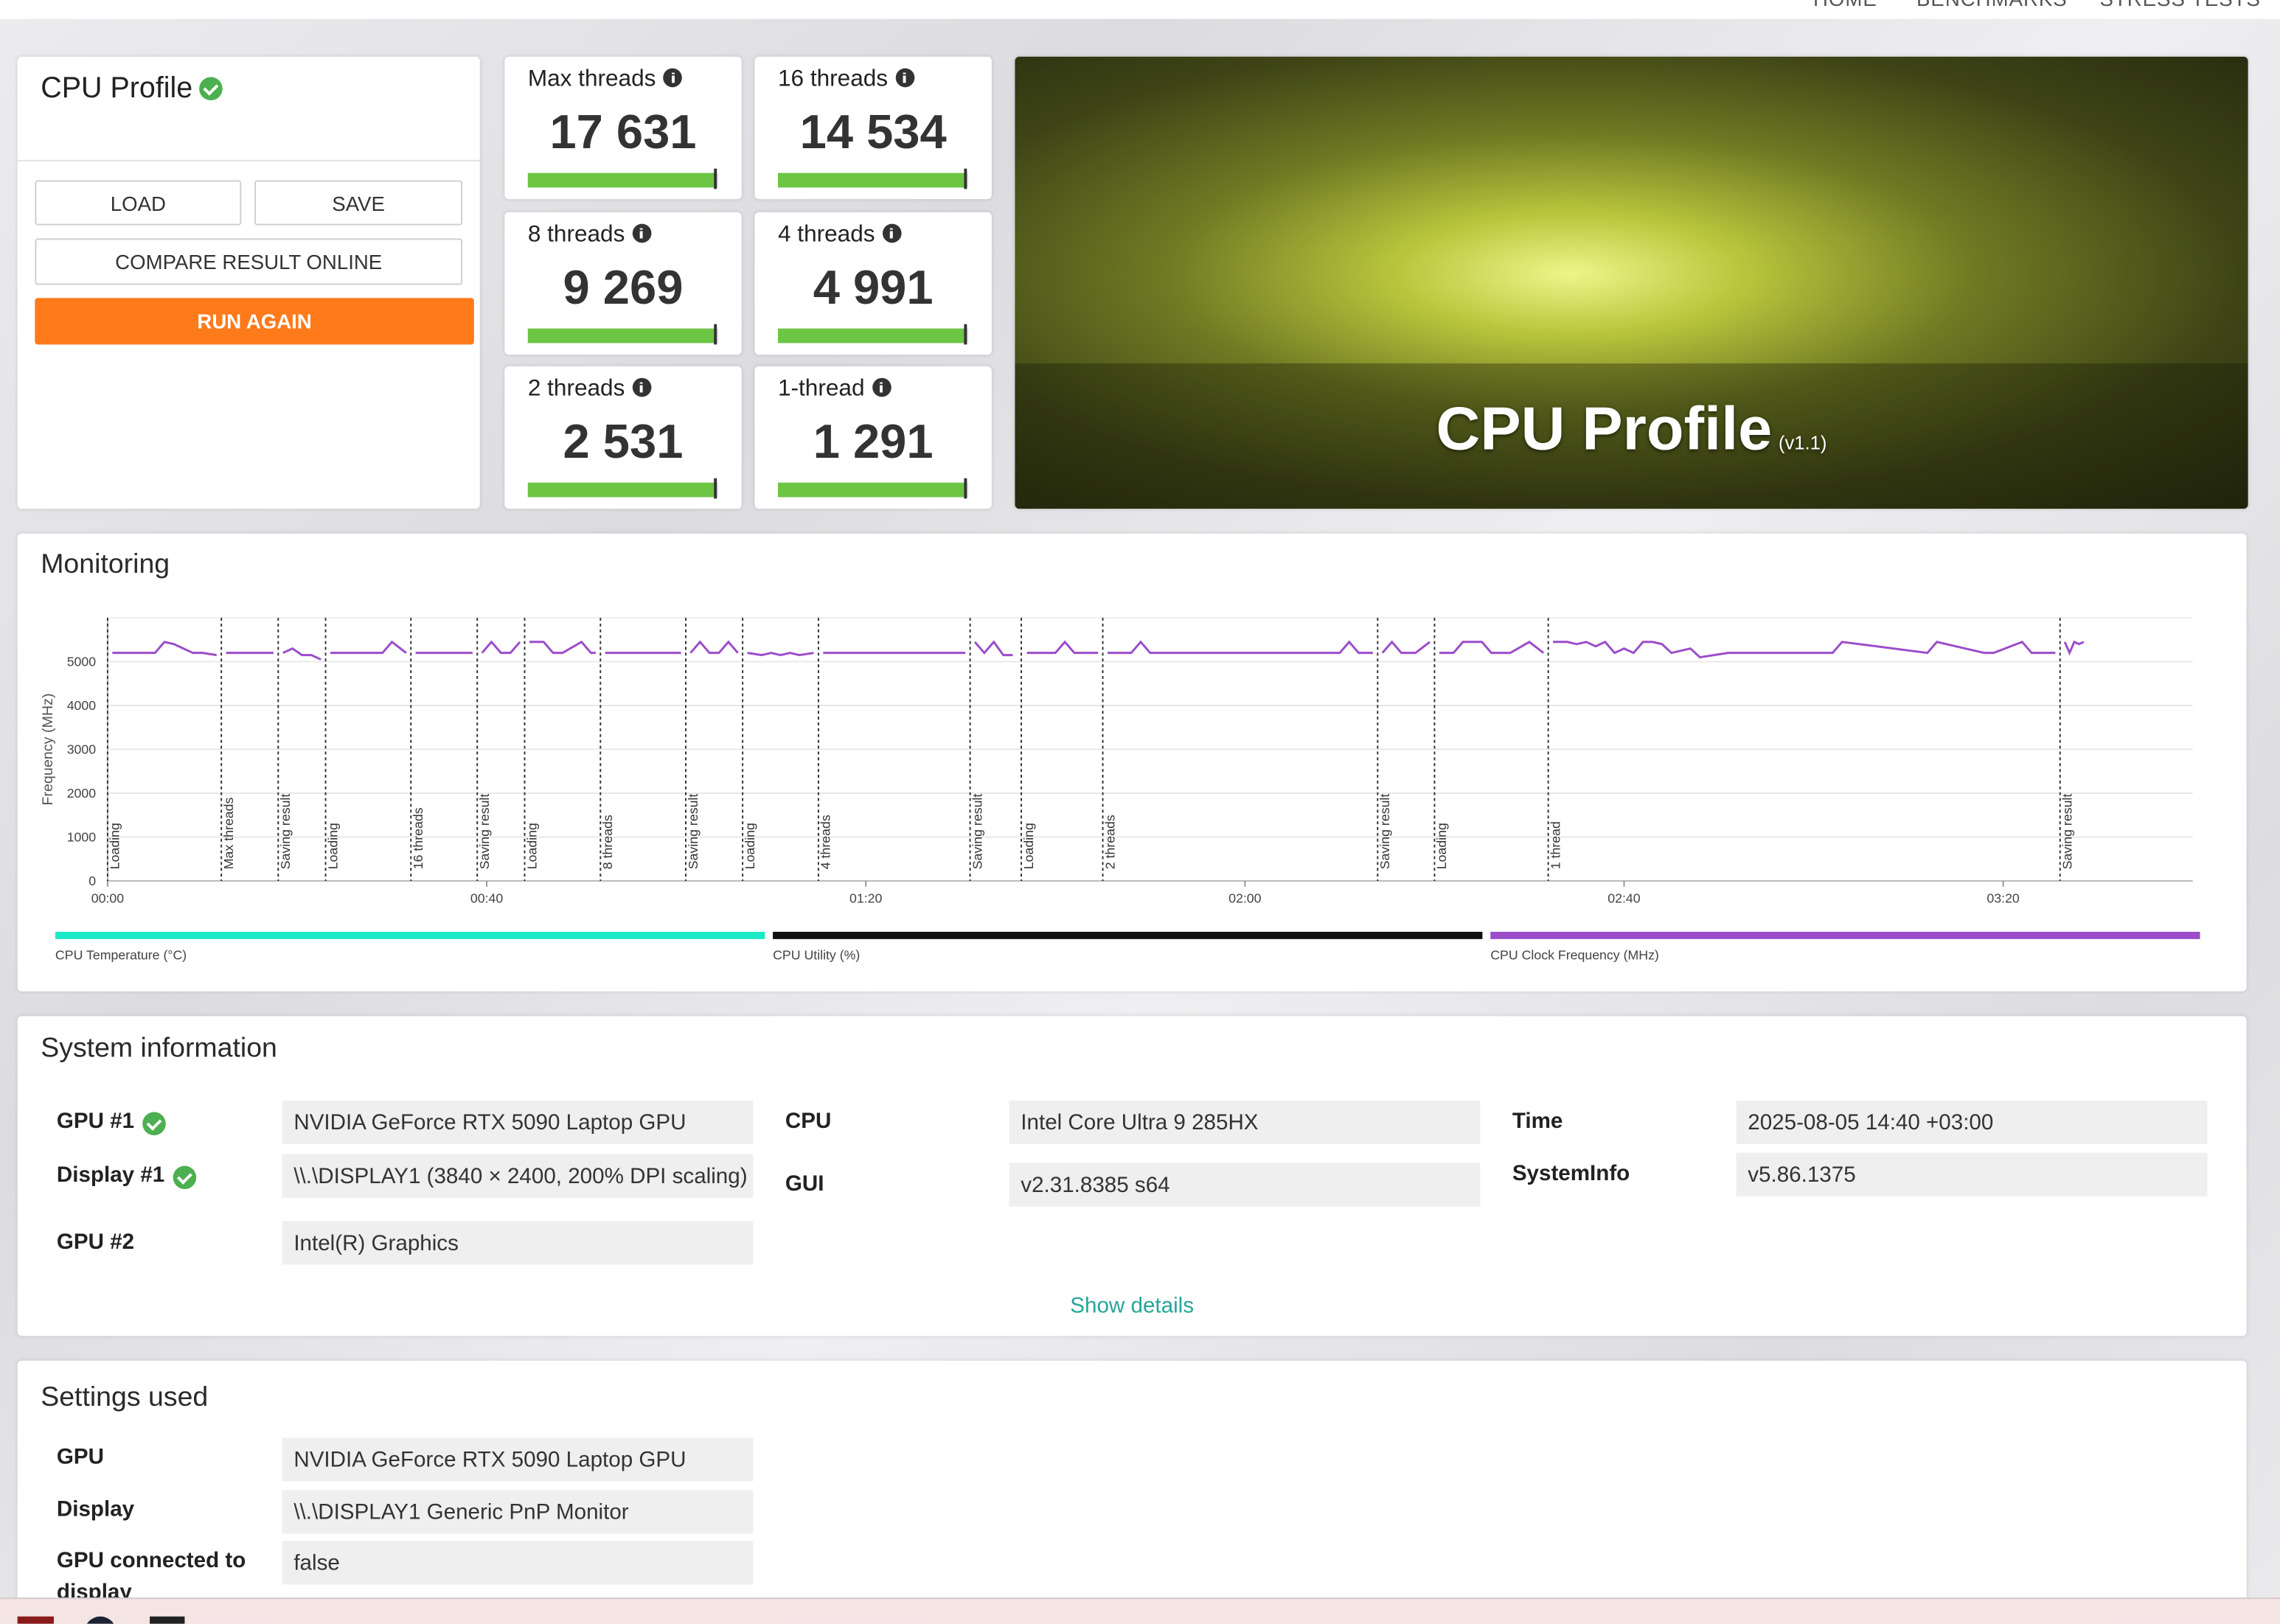  What do you see at coordinates (1802, 443) in the screenshot?
I see `banner-version: (v1.1)` at bounding box center [1802, 443].